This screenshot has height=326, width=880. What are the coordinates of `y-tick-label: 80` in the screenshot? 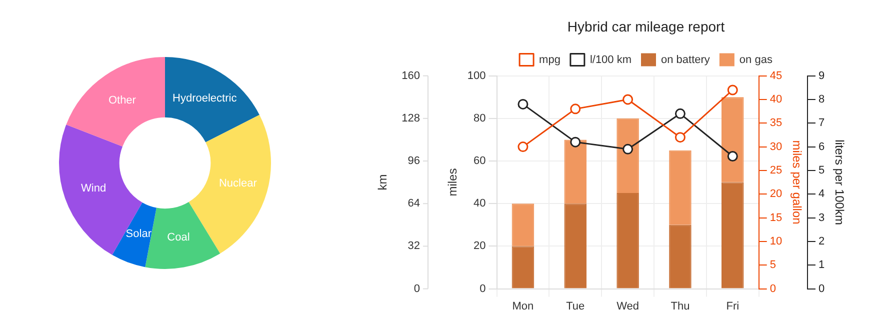 It's located at (480, 118).